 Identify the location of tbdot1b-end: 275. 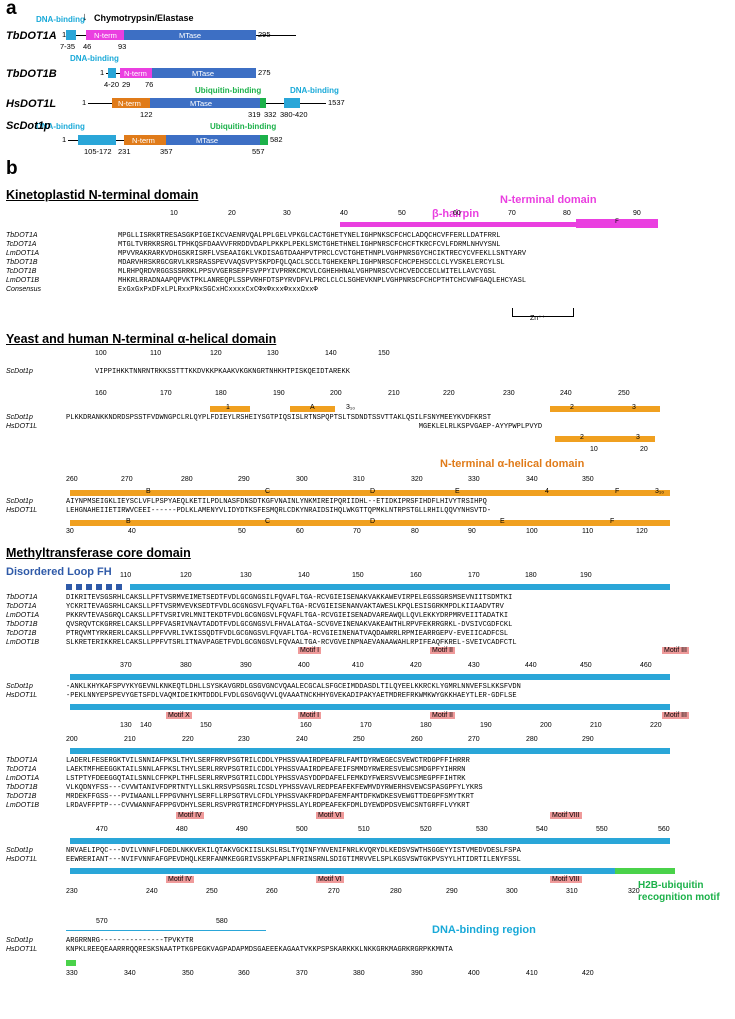
(264, 72).